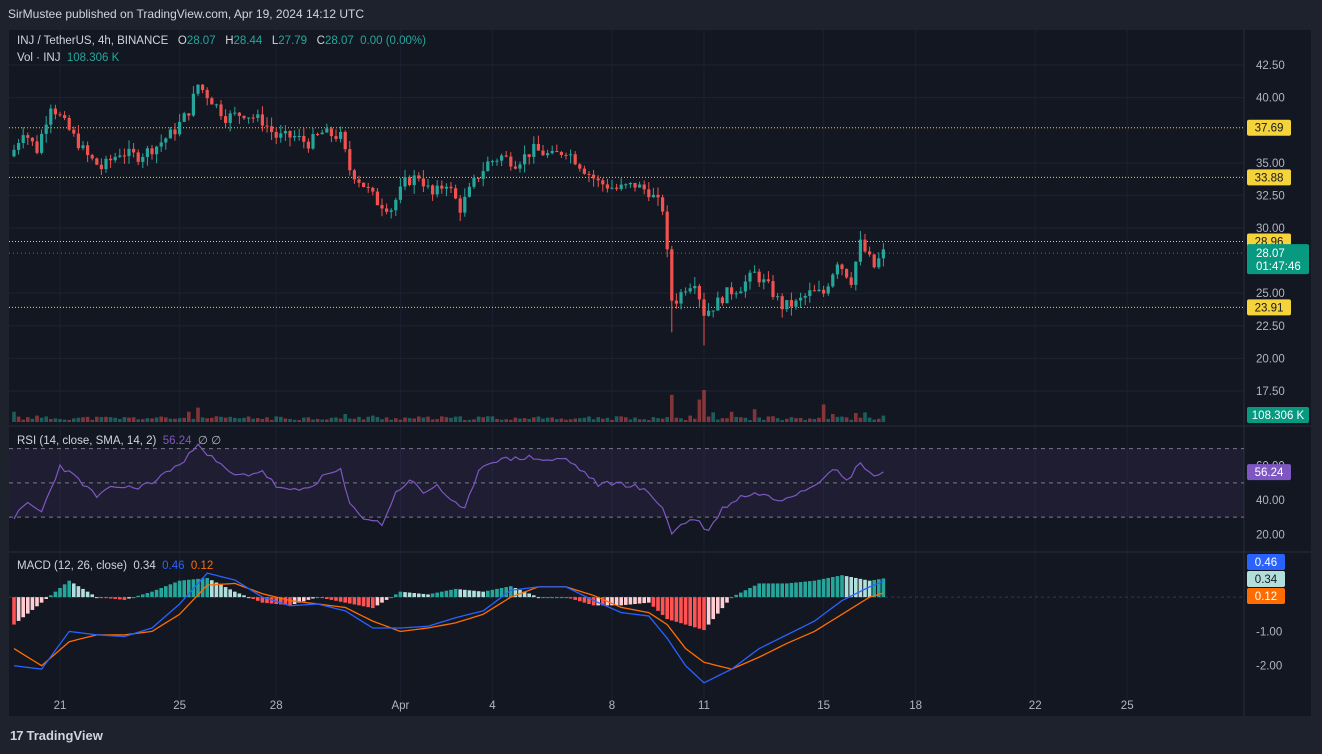  I want to click on rsi-value-tag, so click(1269, 472).